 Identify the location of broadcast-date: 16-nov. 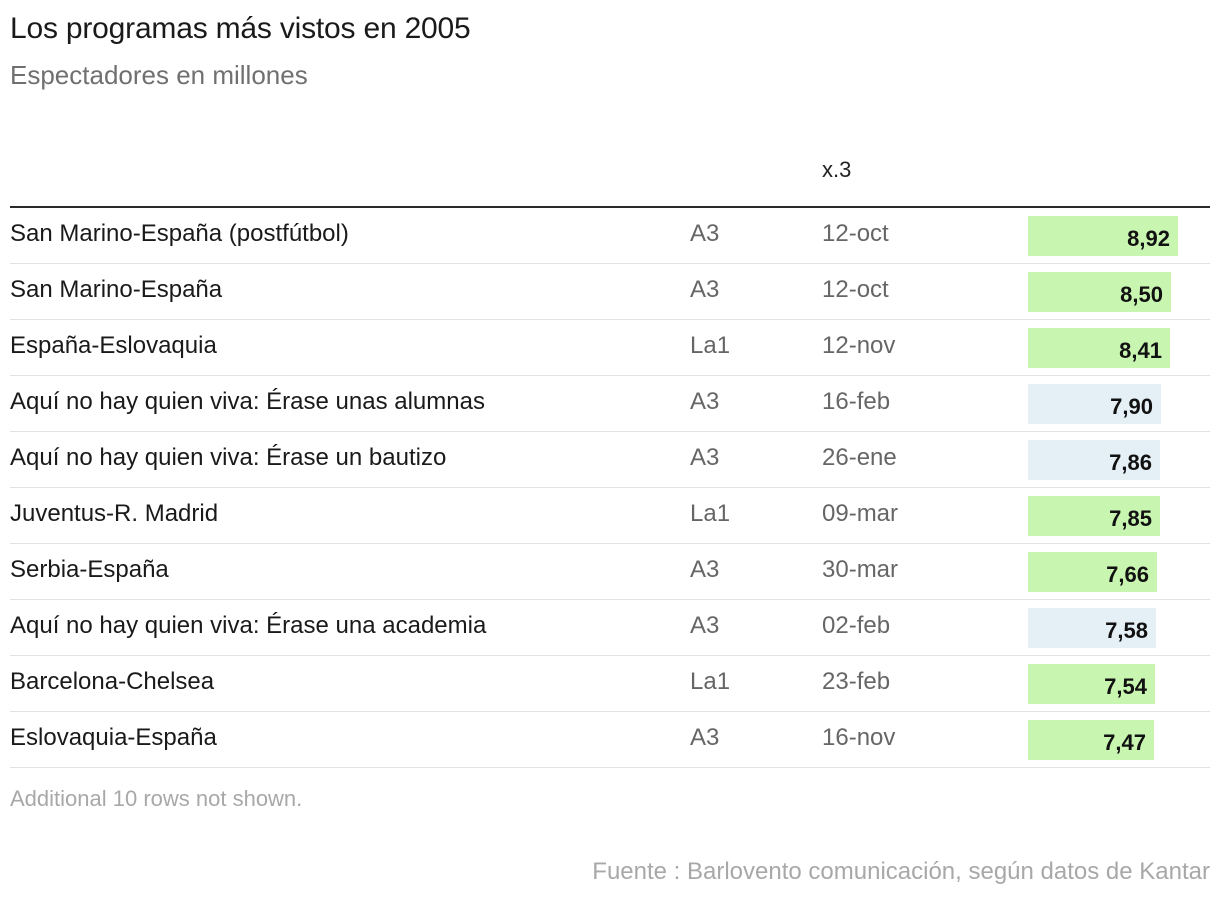
(859, 737).